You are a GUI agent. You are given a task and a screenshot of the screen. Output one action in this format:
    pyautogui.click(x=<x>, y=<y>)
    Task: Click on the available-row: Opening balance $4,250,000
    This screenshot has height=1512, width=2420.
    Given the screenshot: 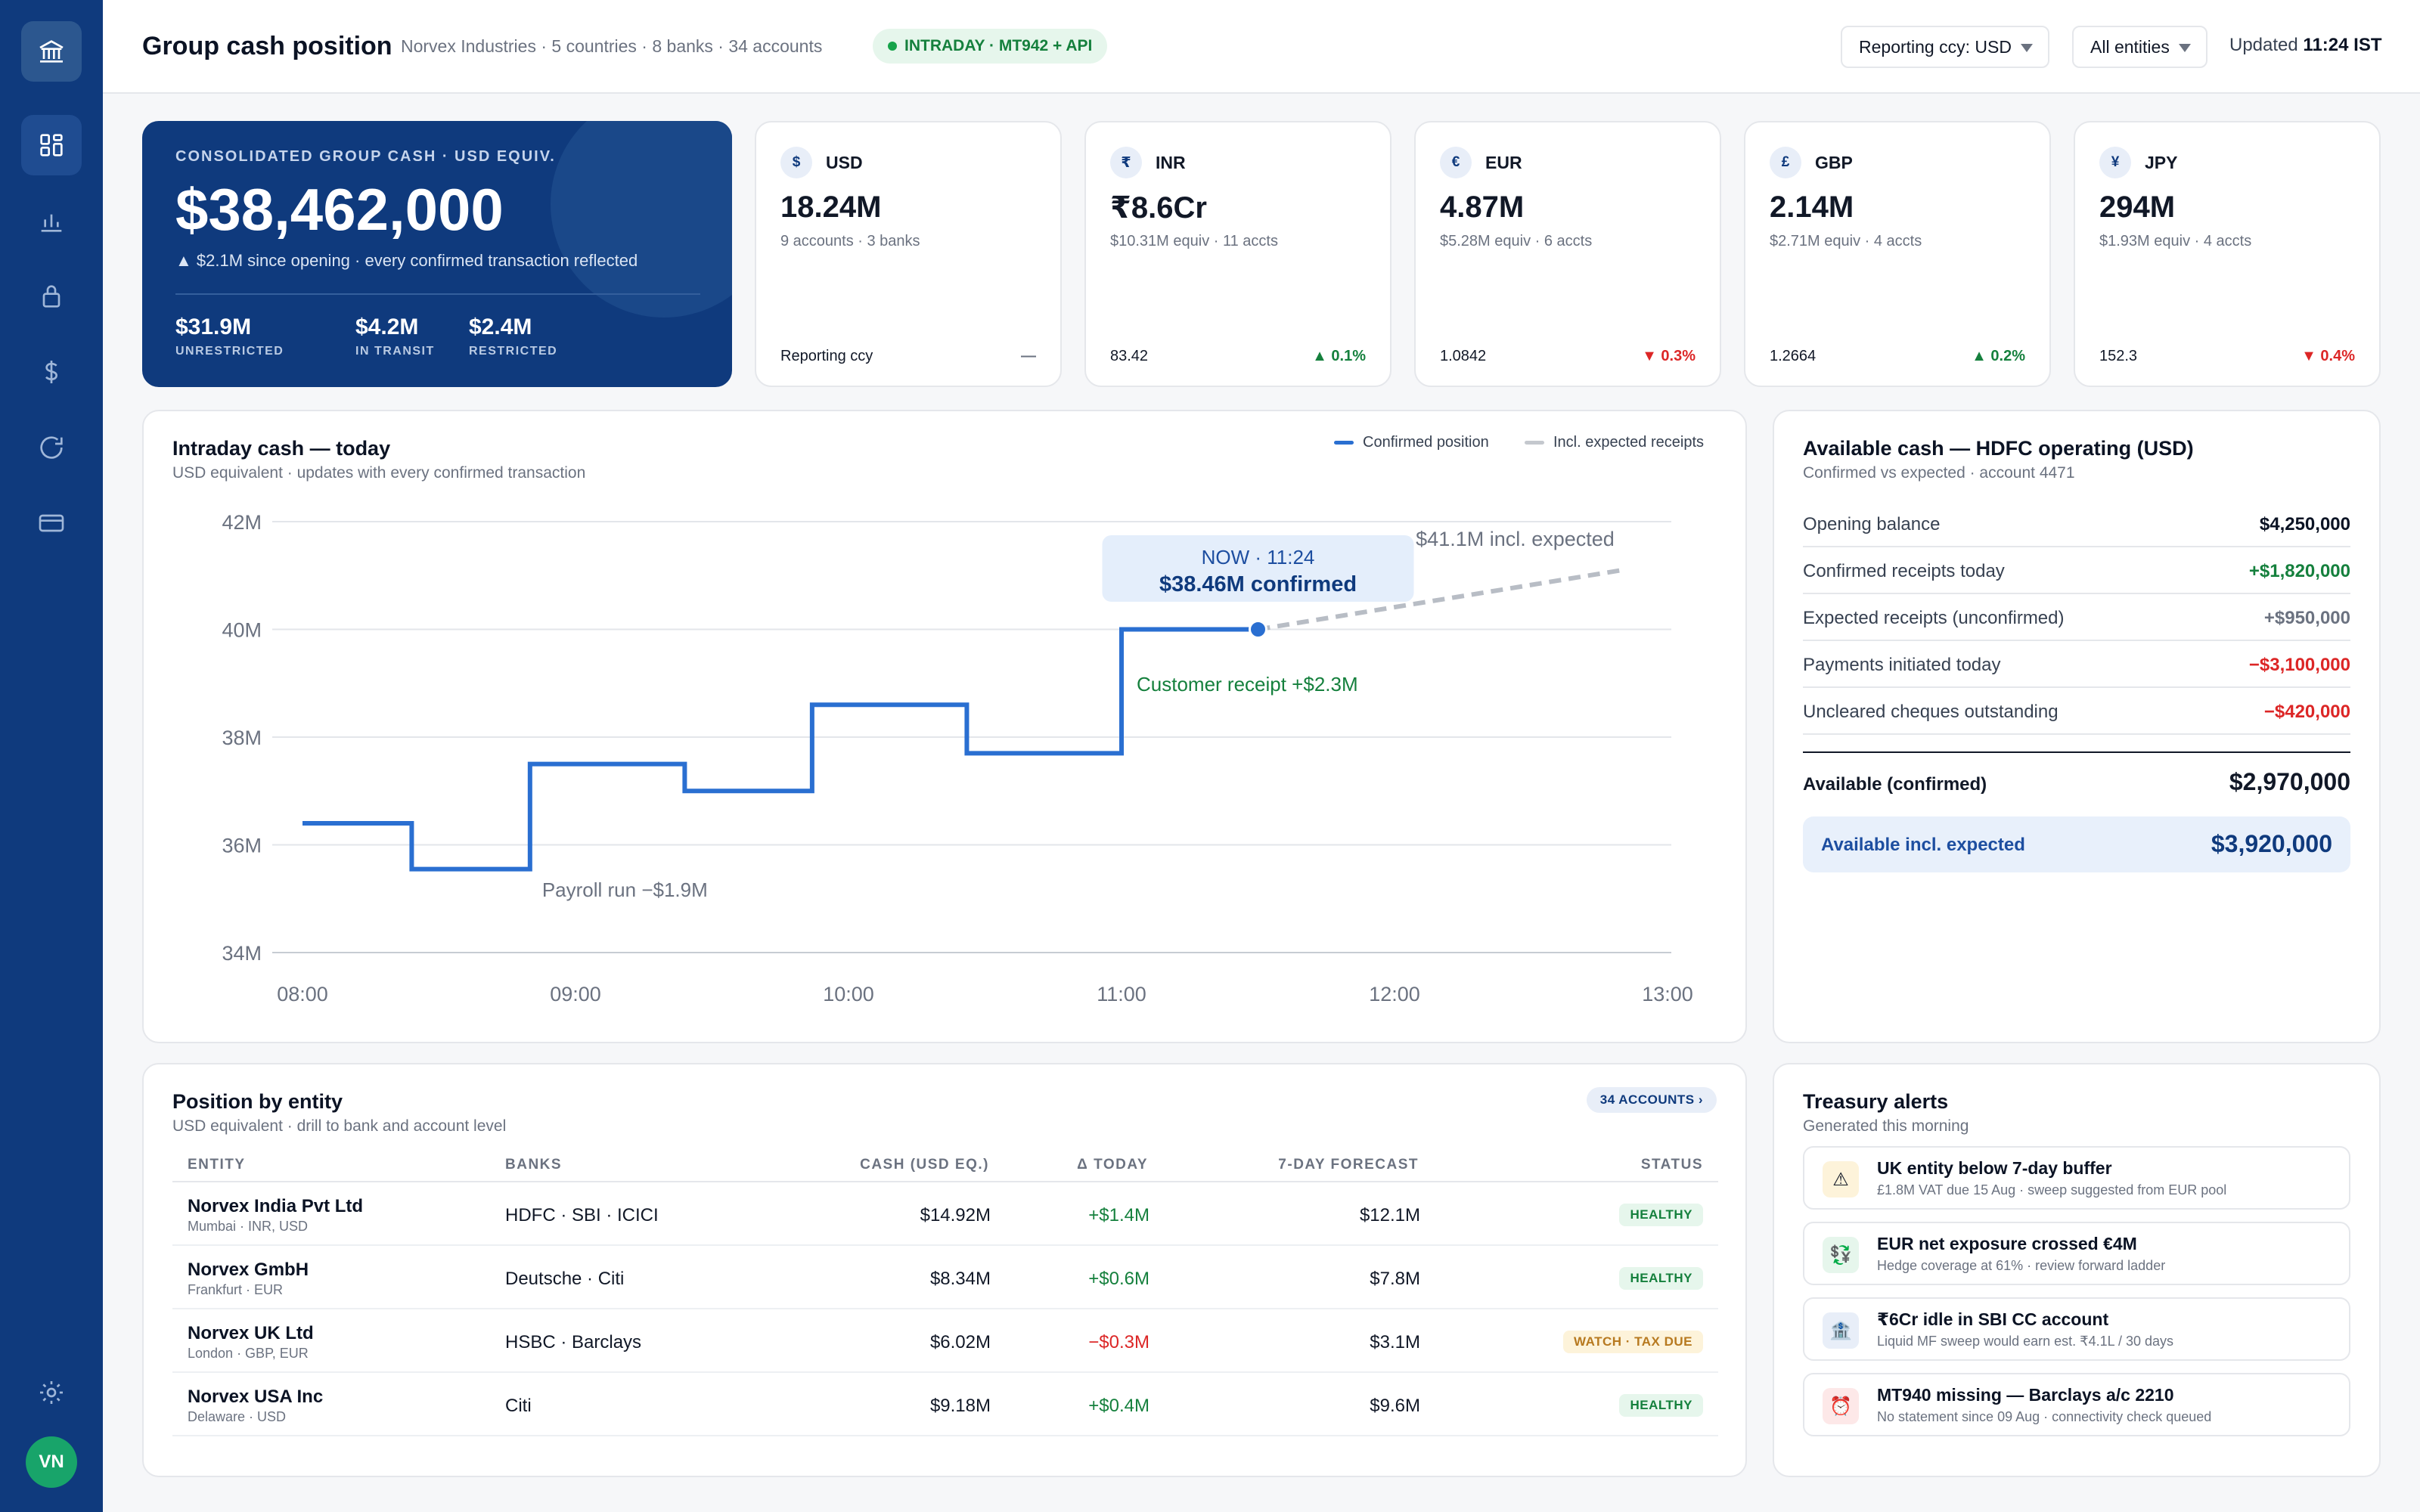 What is the action you would take?
    pyautogui.click(x=2076, y=523)
    